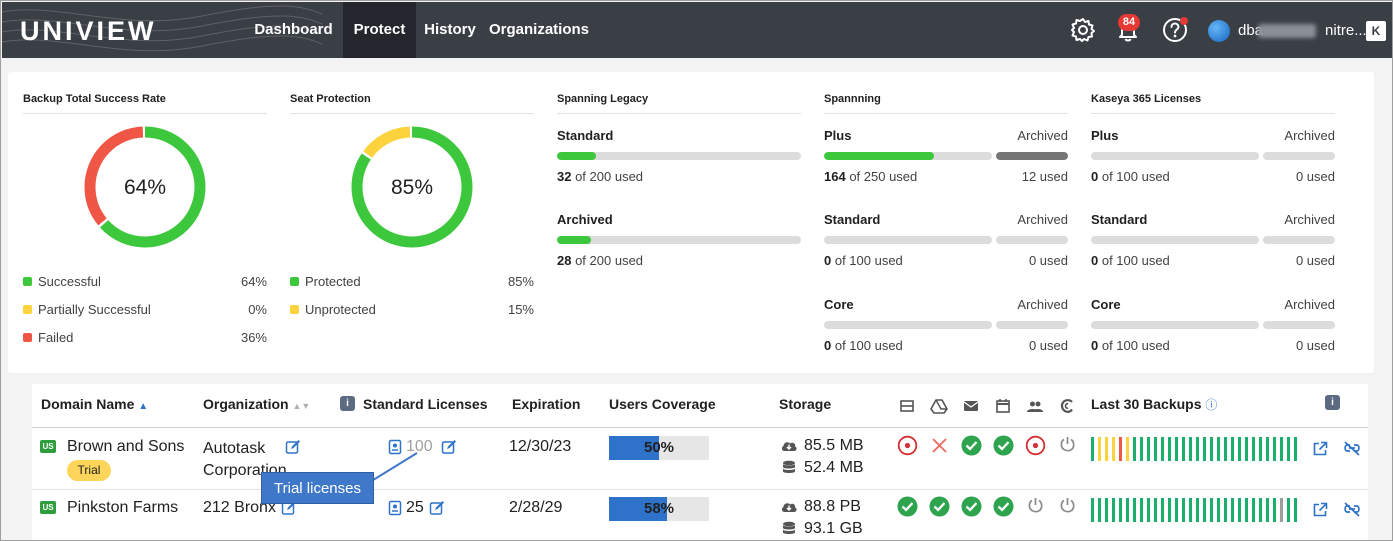 Image resolution: width=1393 pixels, height=541 pixels. I want to click on nav-history: History, so click(450, 29).